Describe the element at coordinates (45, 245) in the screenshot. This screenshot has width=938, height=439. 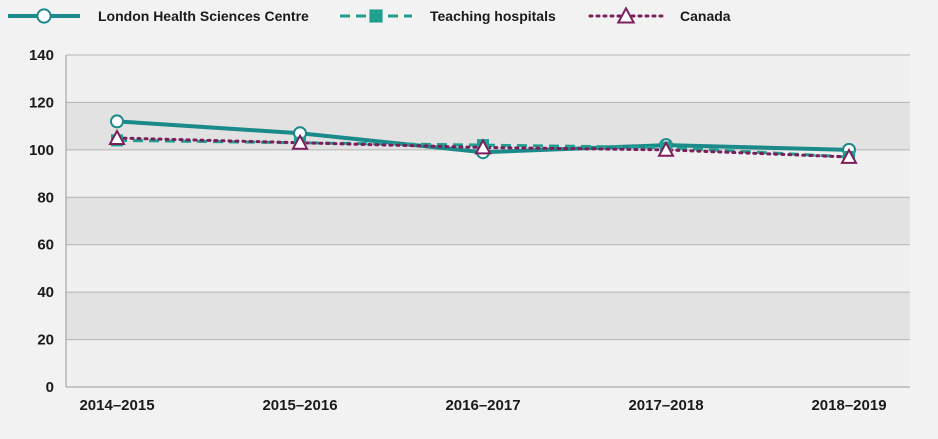
I see `y-tick-label: 60` at that location.